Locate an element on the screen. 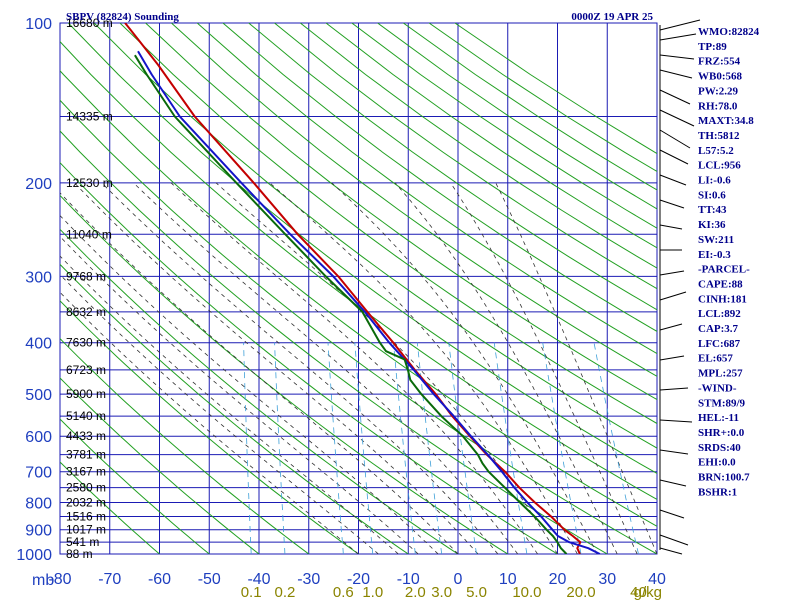  mixing-ratio-label: 20.0 is located at coordinates (580, 592).